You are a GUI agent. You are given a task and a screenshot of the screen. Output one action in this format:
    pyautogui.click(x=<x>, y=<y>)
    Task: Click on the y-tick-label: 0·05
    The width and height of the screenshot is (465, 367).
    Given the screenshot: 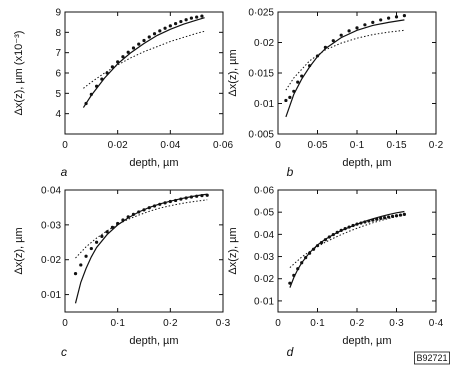 What is the action you would take?
    pyautogui.click(x=264, y=213)
    